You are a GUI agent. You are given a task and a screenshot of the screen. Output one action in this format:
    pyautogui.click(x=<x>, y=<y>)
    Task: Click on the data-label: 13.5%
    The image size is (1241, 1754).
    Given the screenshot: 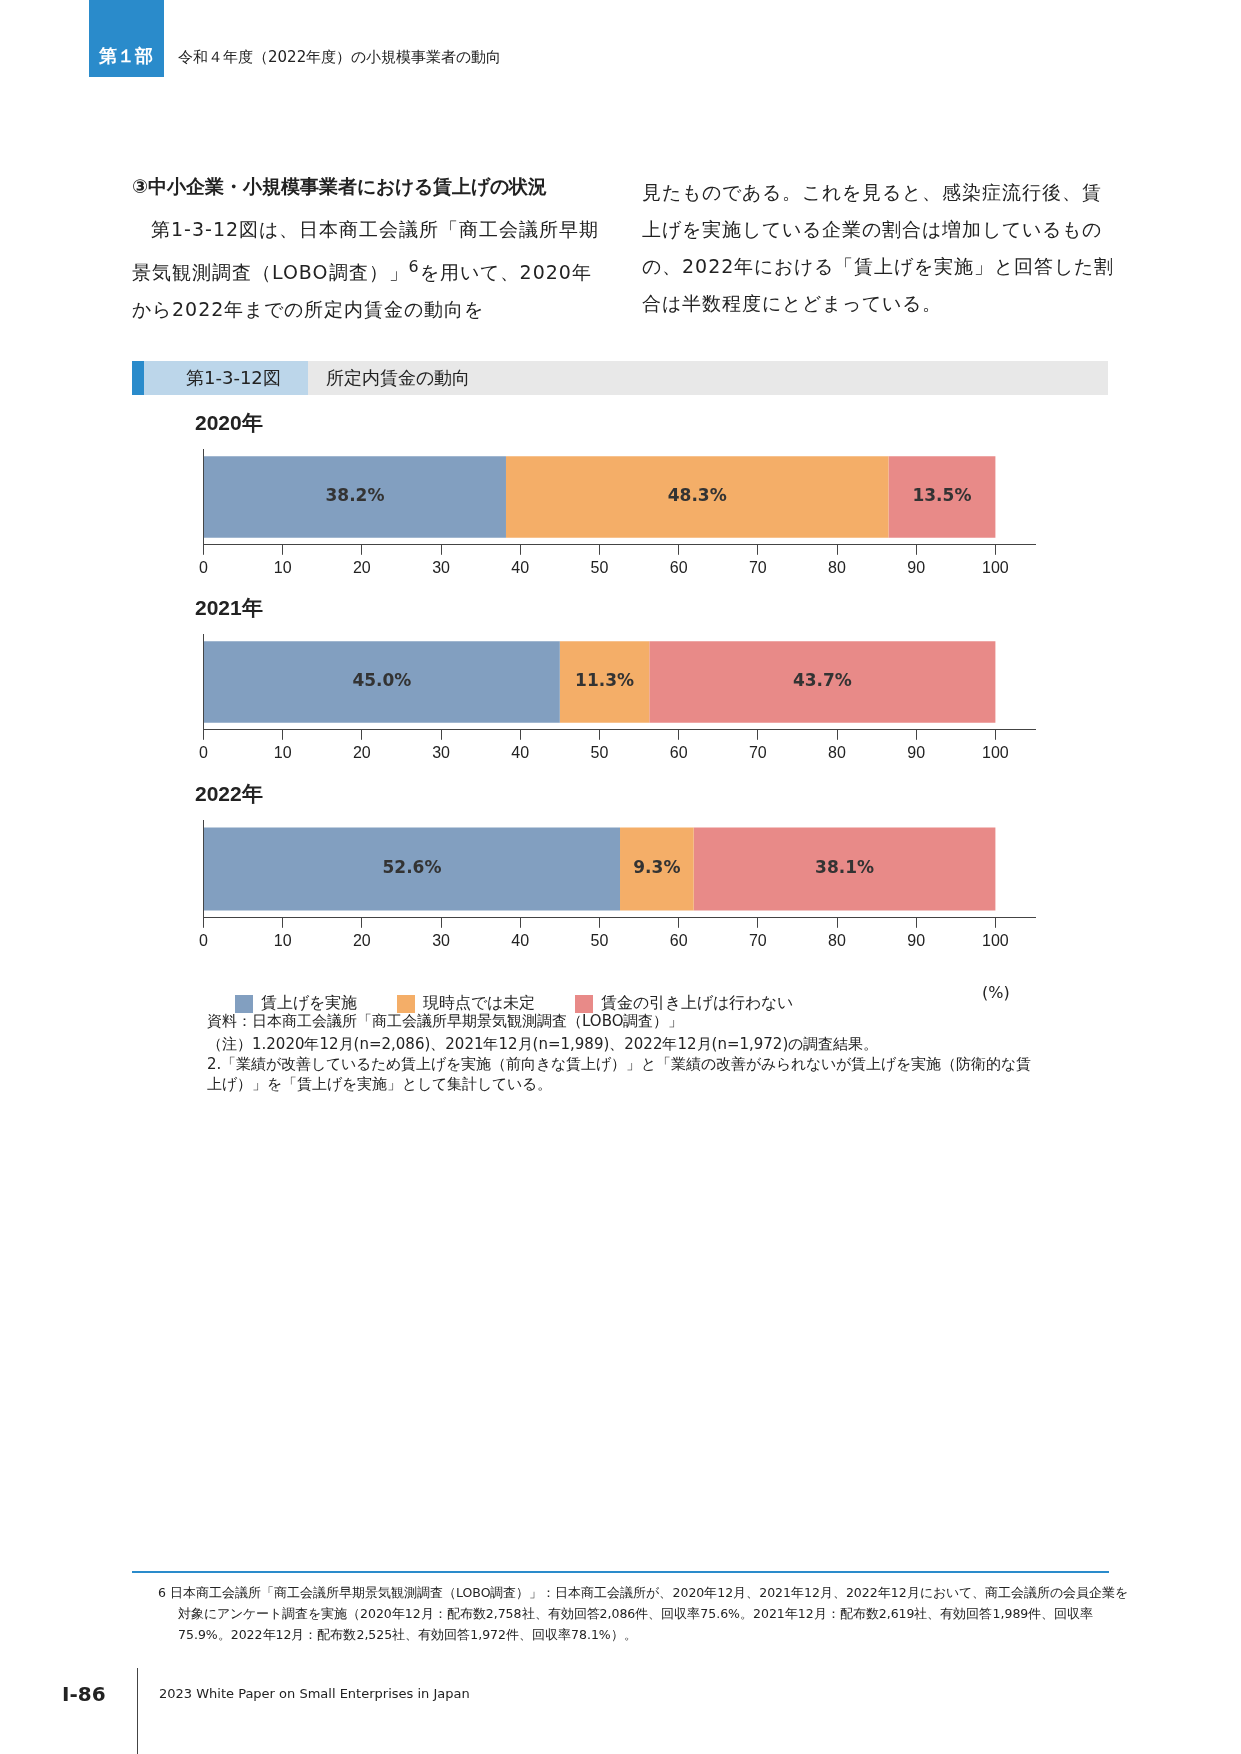 What is the action you would take?
    pyautogui.click(x=942, y=495)
    